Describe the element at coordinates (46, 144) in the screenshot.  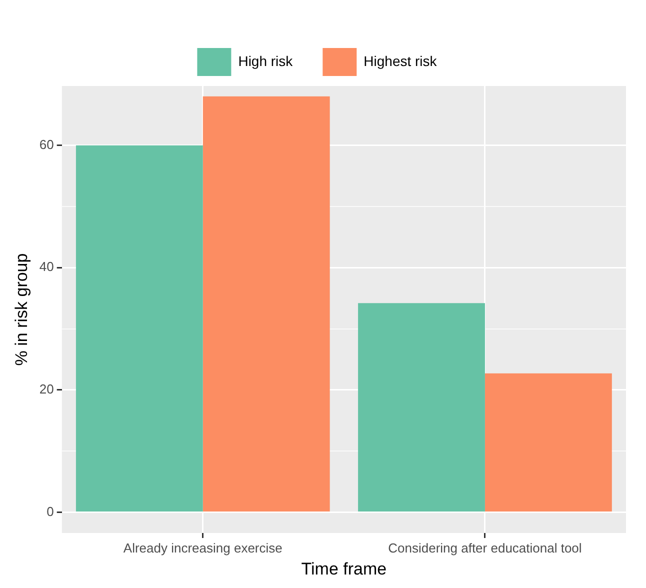
I see `y-tick-label: 60` at that location.